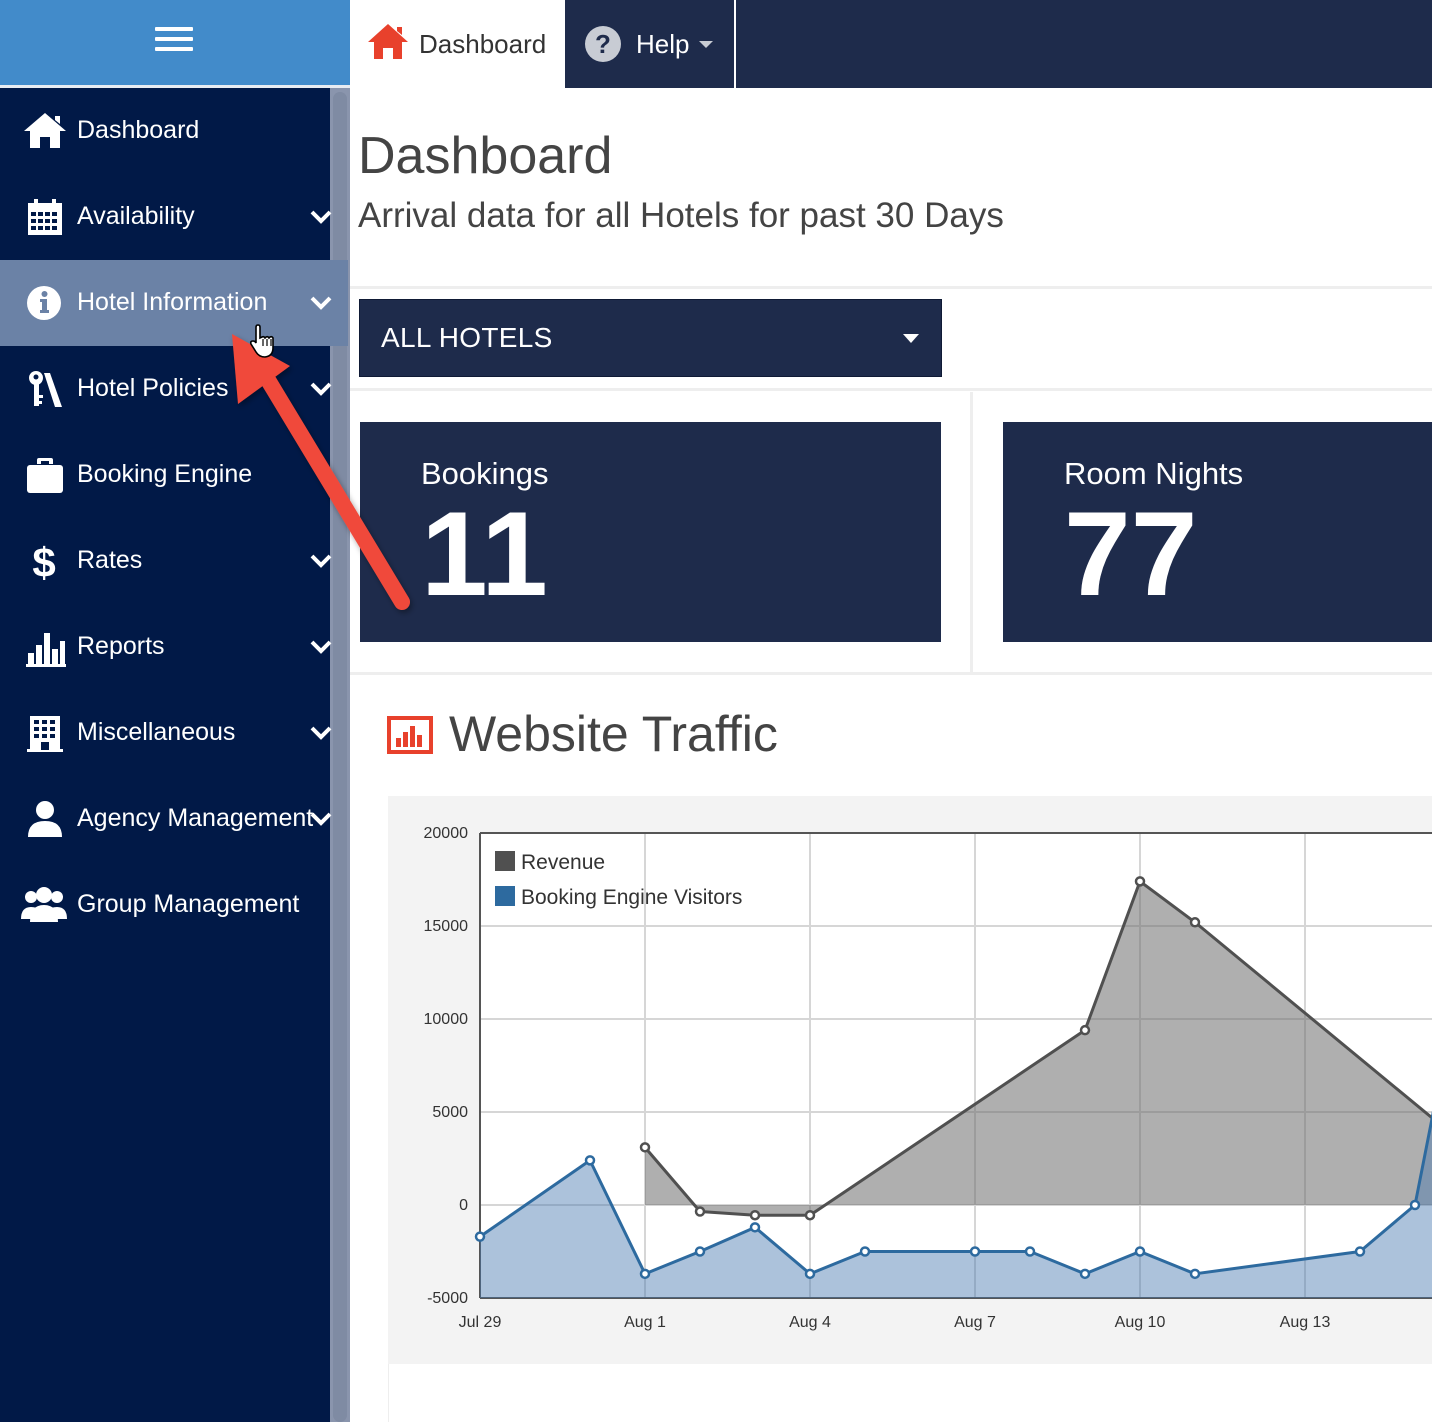  I want to click on y-tick-label: -5000, so click(447, 1298).